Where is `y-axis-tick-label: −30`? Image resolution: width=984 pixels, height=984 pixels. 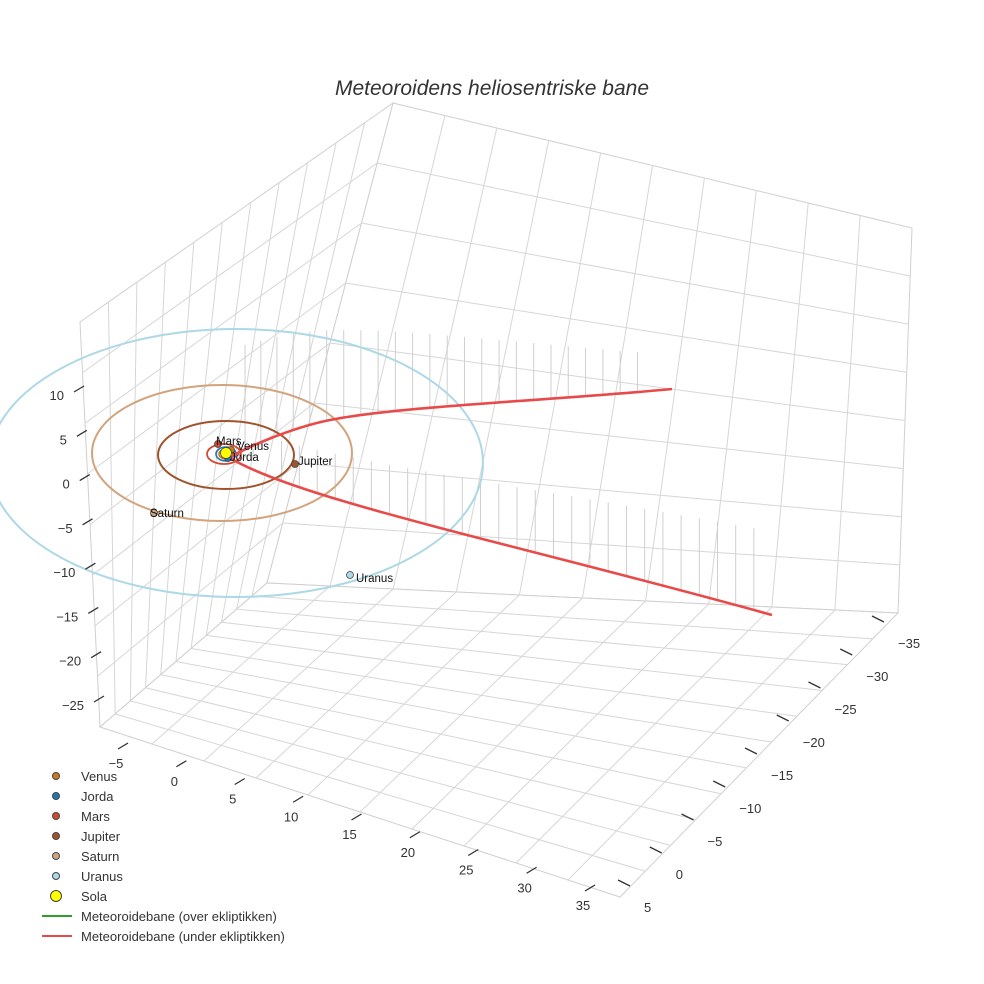 y-axis-tick-label: −30 is located at coordinates (877, 676).